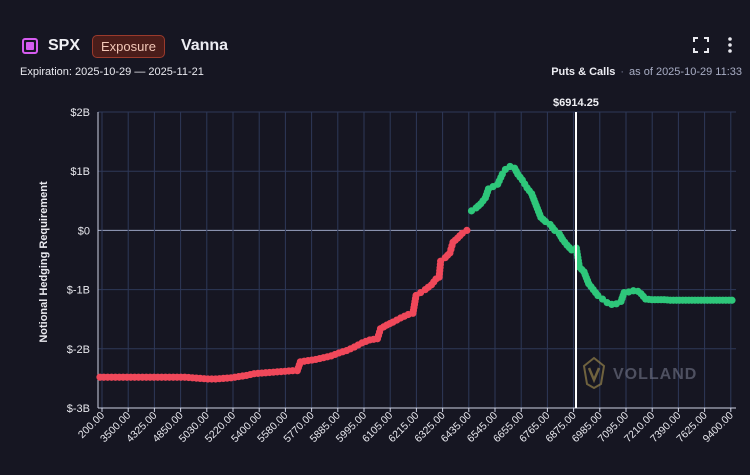 This screenshot has width=750, height=475. I want to click on spot-price-label: $6914.25, so click(576, 103).